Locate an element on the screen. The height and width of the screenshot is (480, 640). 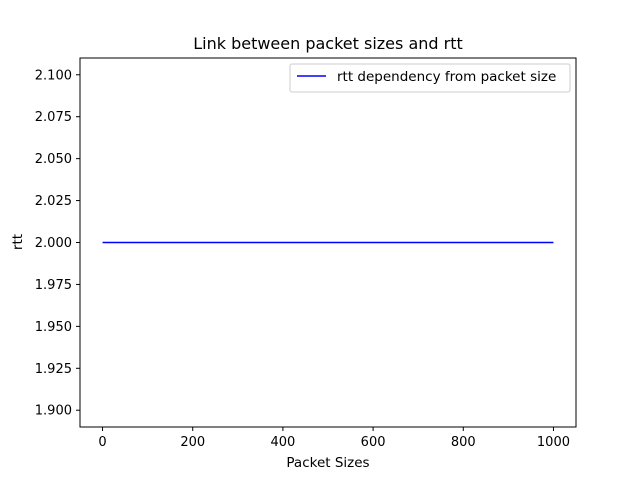
y-tick-label: 1.975 is located at coordinates (53, 285).